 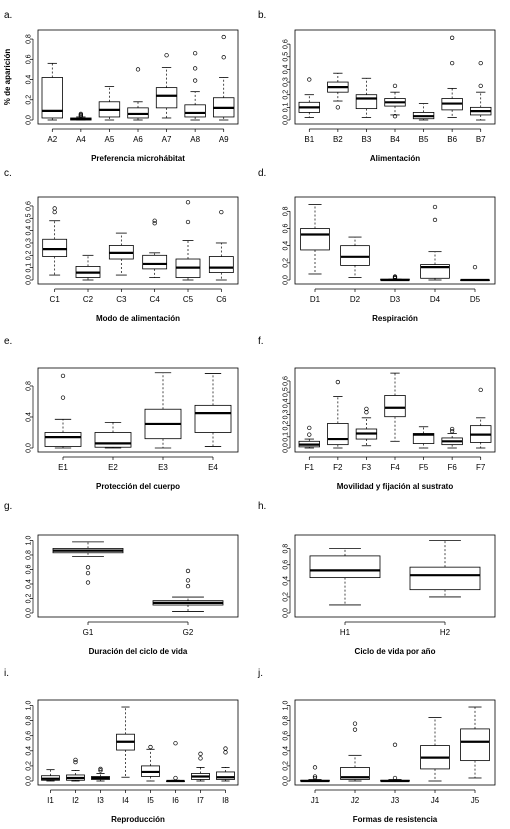 I want to click on x-tick-label: A4, so click(x=81, y=139).